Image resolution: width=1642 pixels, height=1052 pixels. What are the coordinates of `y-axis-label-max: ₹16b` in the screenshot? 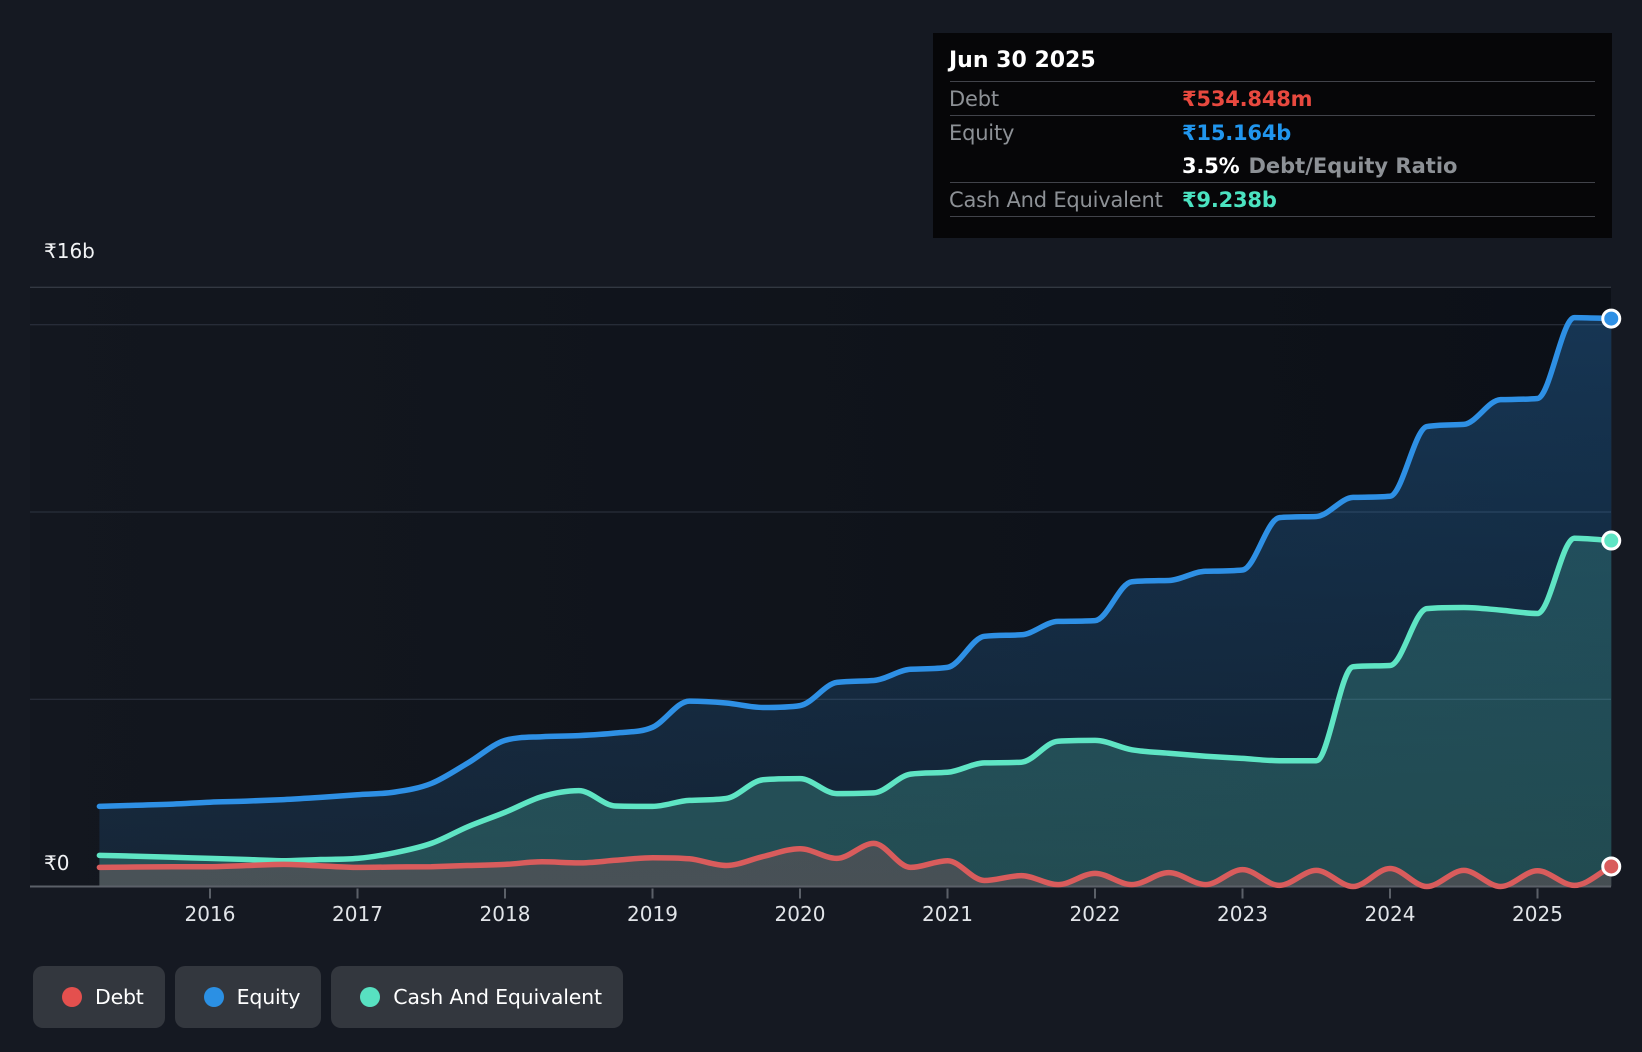 It's located at (69, 251).